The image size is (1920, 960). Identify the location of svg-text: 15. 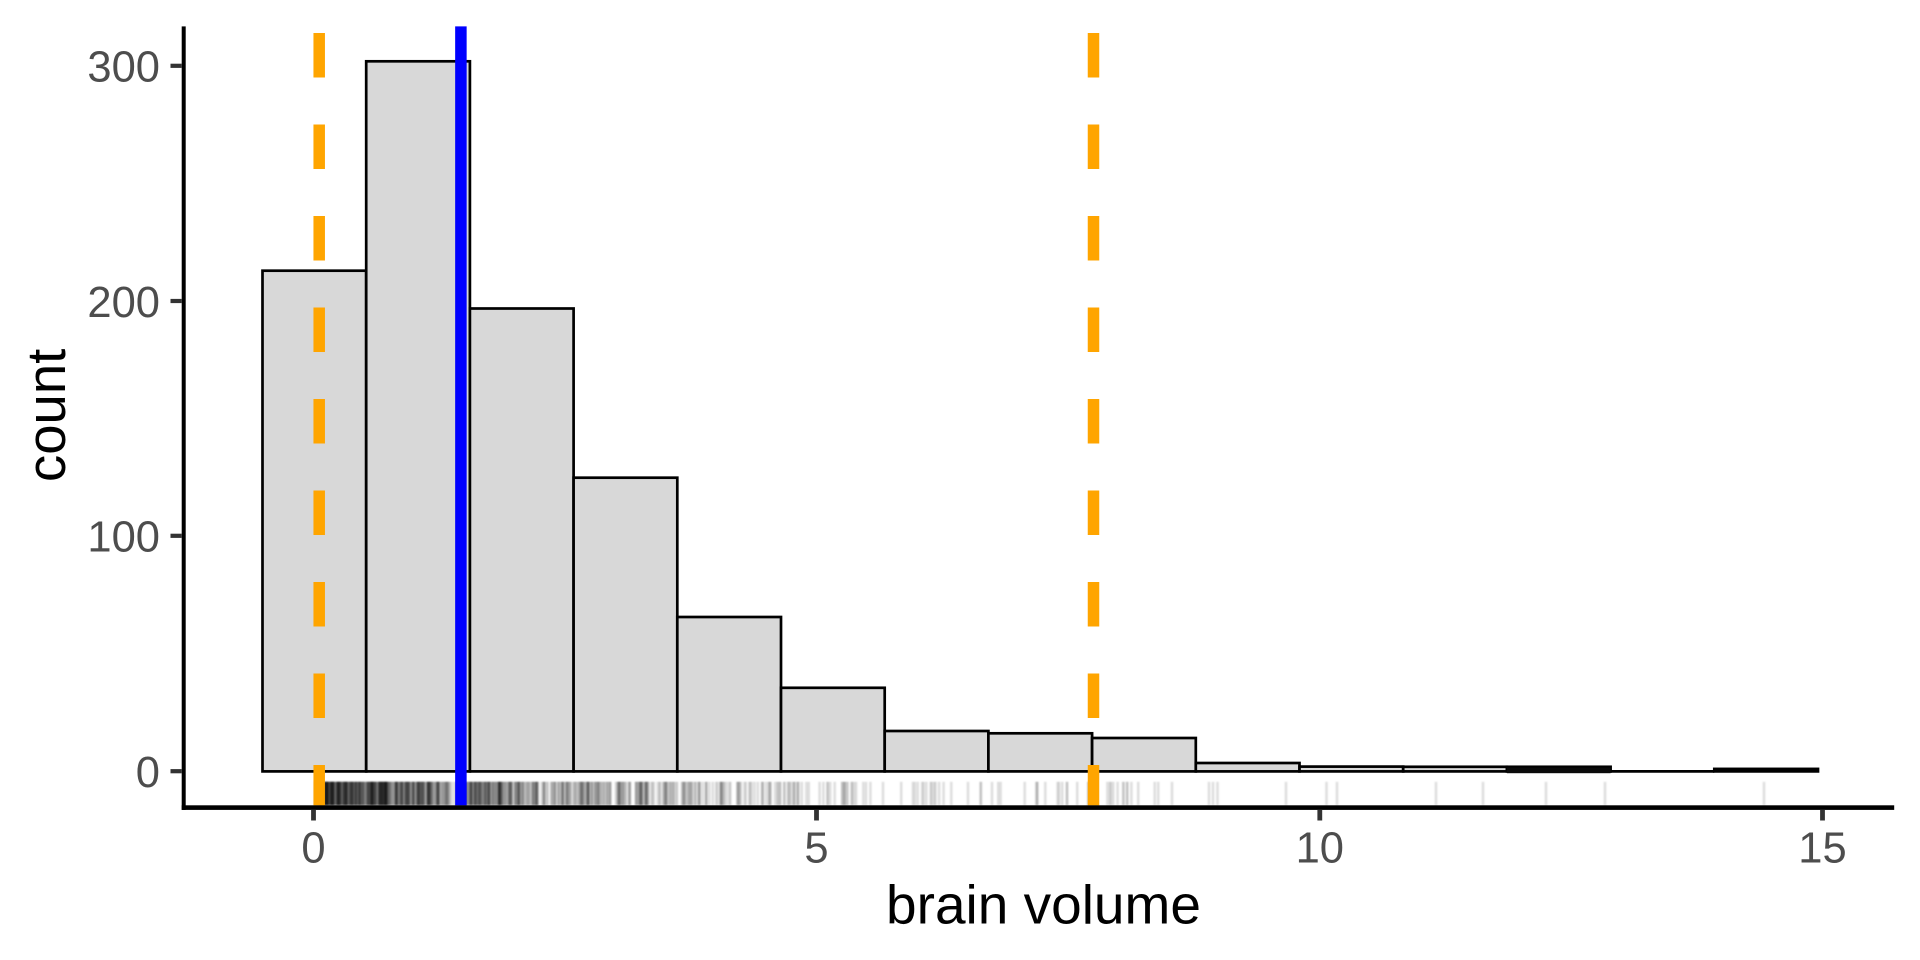
(1822, 849).